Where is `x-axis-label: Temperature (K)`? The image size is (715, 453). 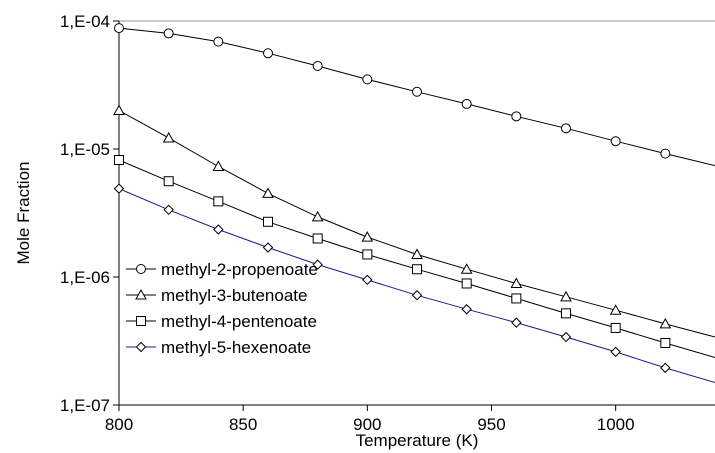 x-axis-label: Temperature (K) is located at coordinates (417, 440).